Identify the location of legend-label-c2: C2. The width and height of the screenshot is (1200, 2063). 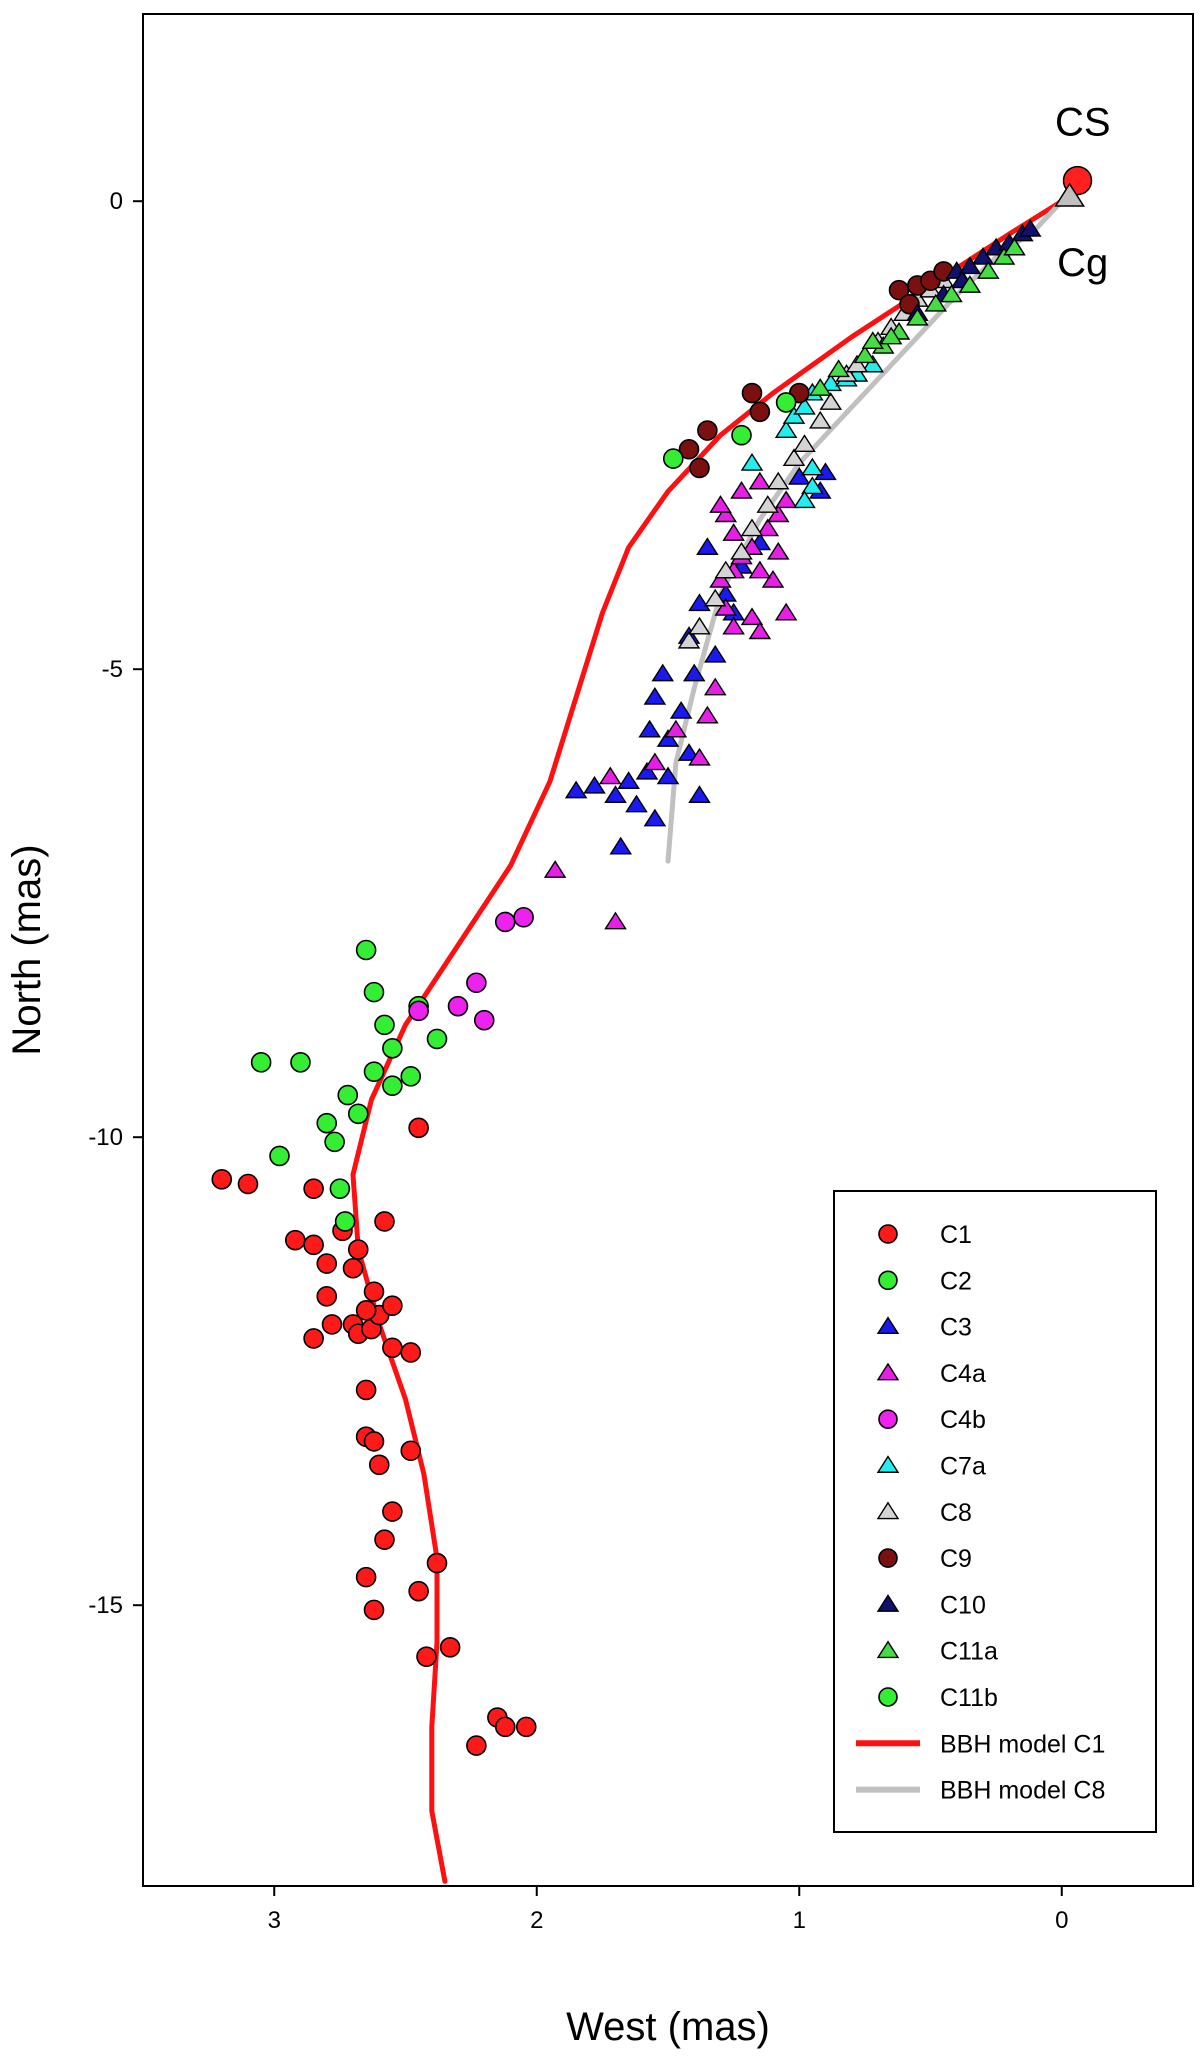
(956, 1281).